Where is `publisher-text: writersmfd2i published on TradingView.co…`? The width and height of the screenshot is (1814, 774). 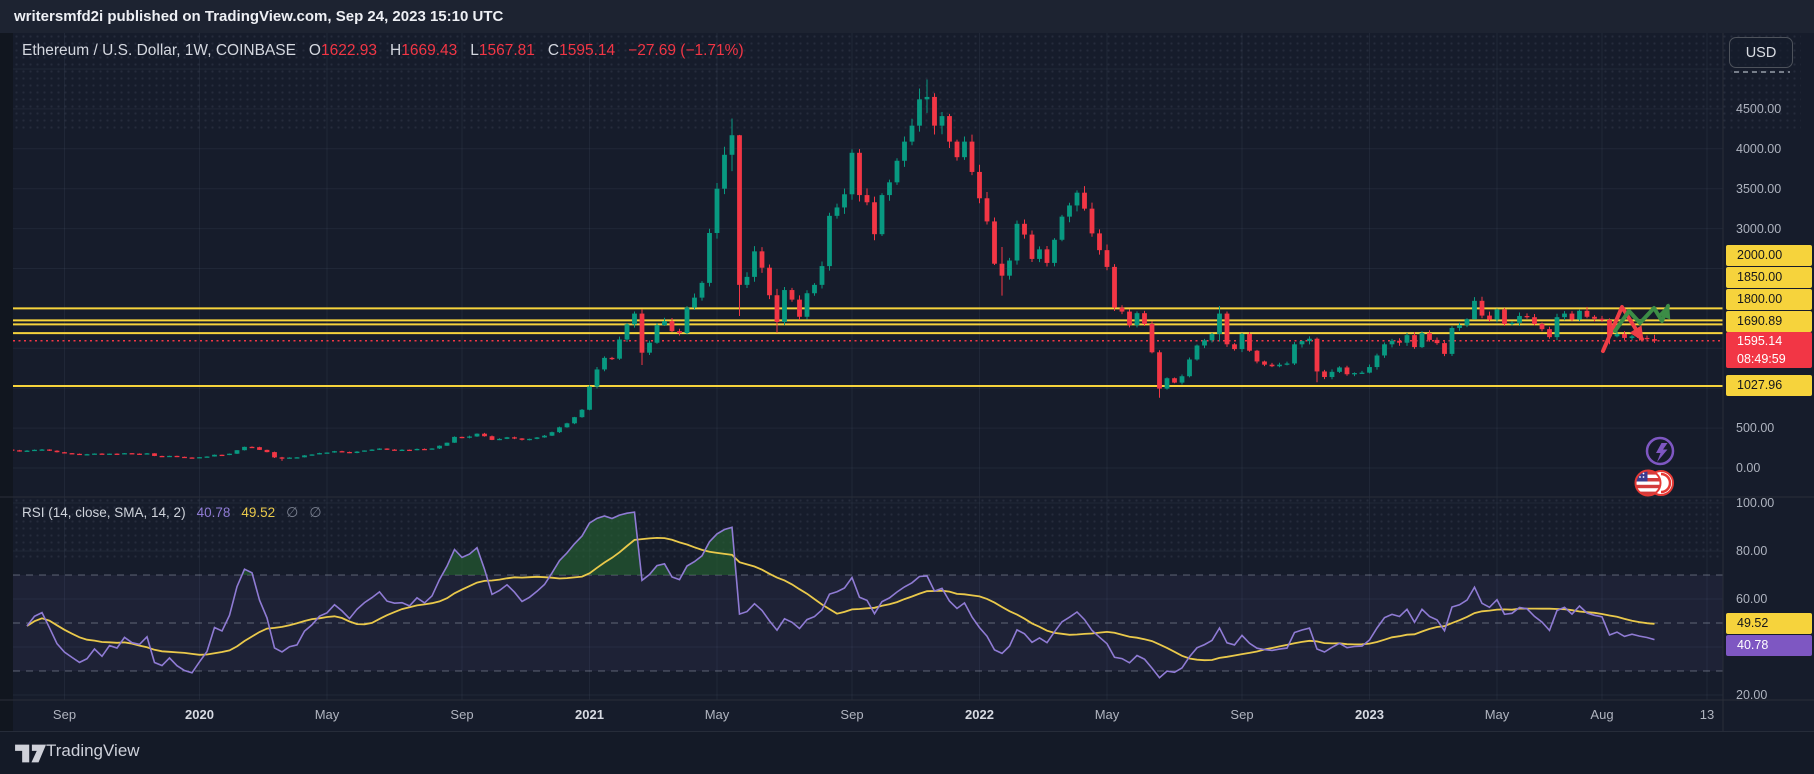
publisher-text: writersmfd2i published on TradingView.co… is located at coordinates (259, 16).